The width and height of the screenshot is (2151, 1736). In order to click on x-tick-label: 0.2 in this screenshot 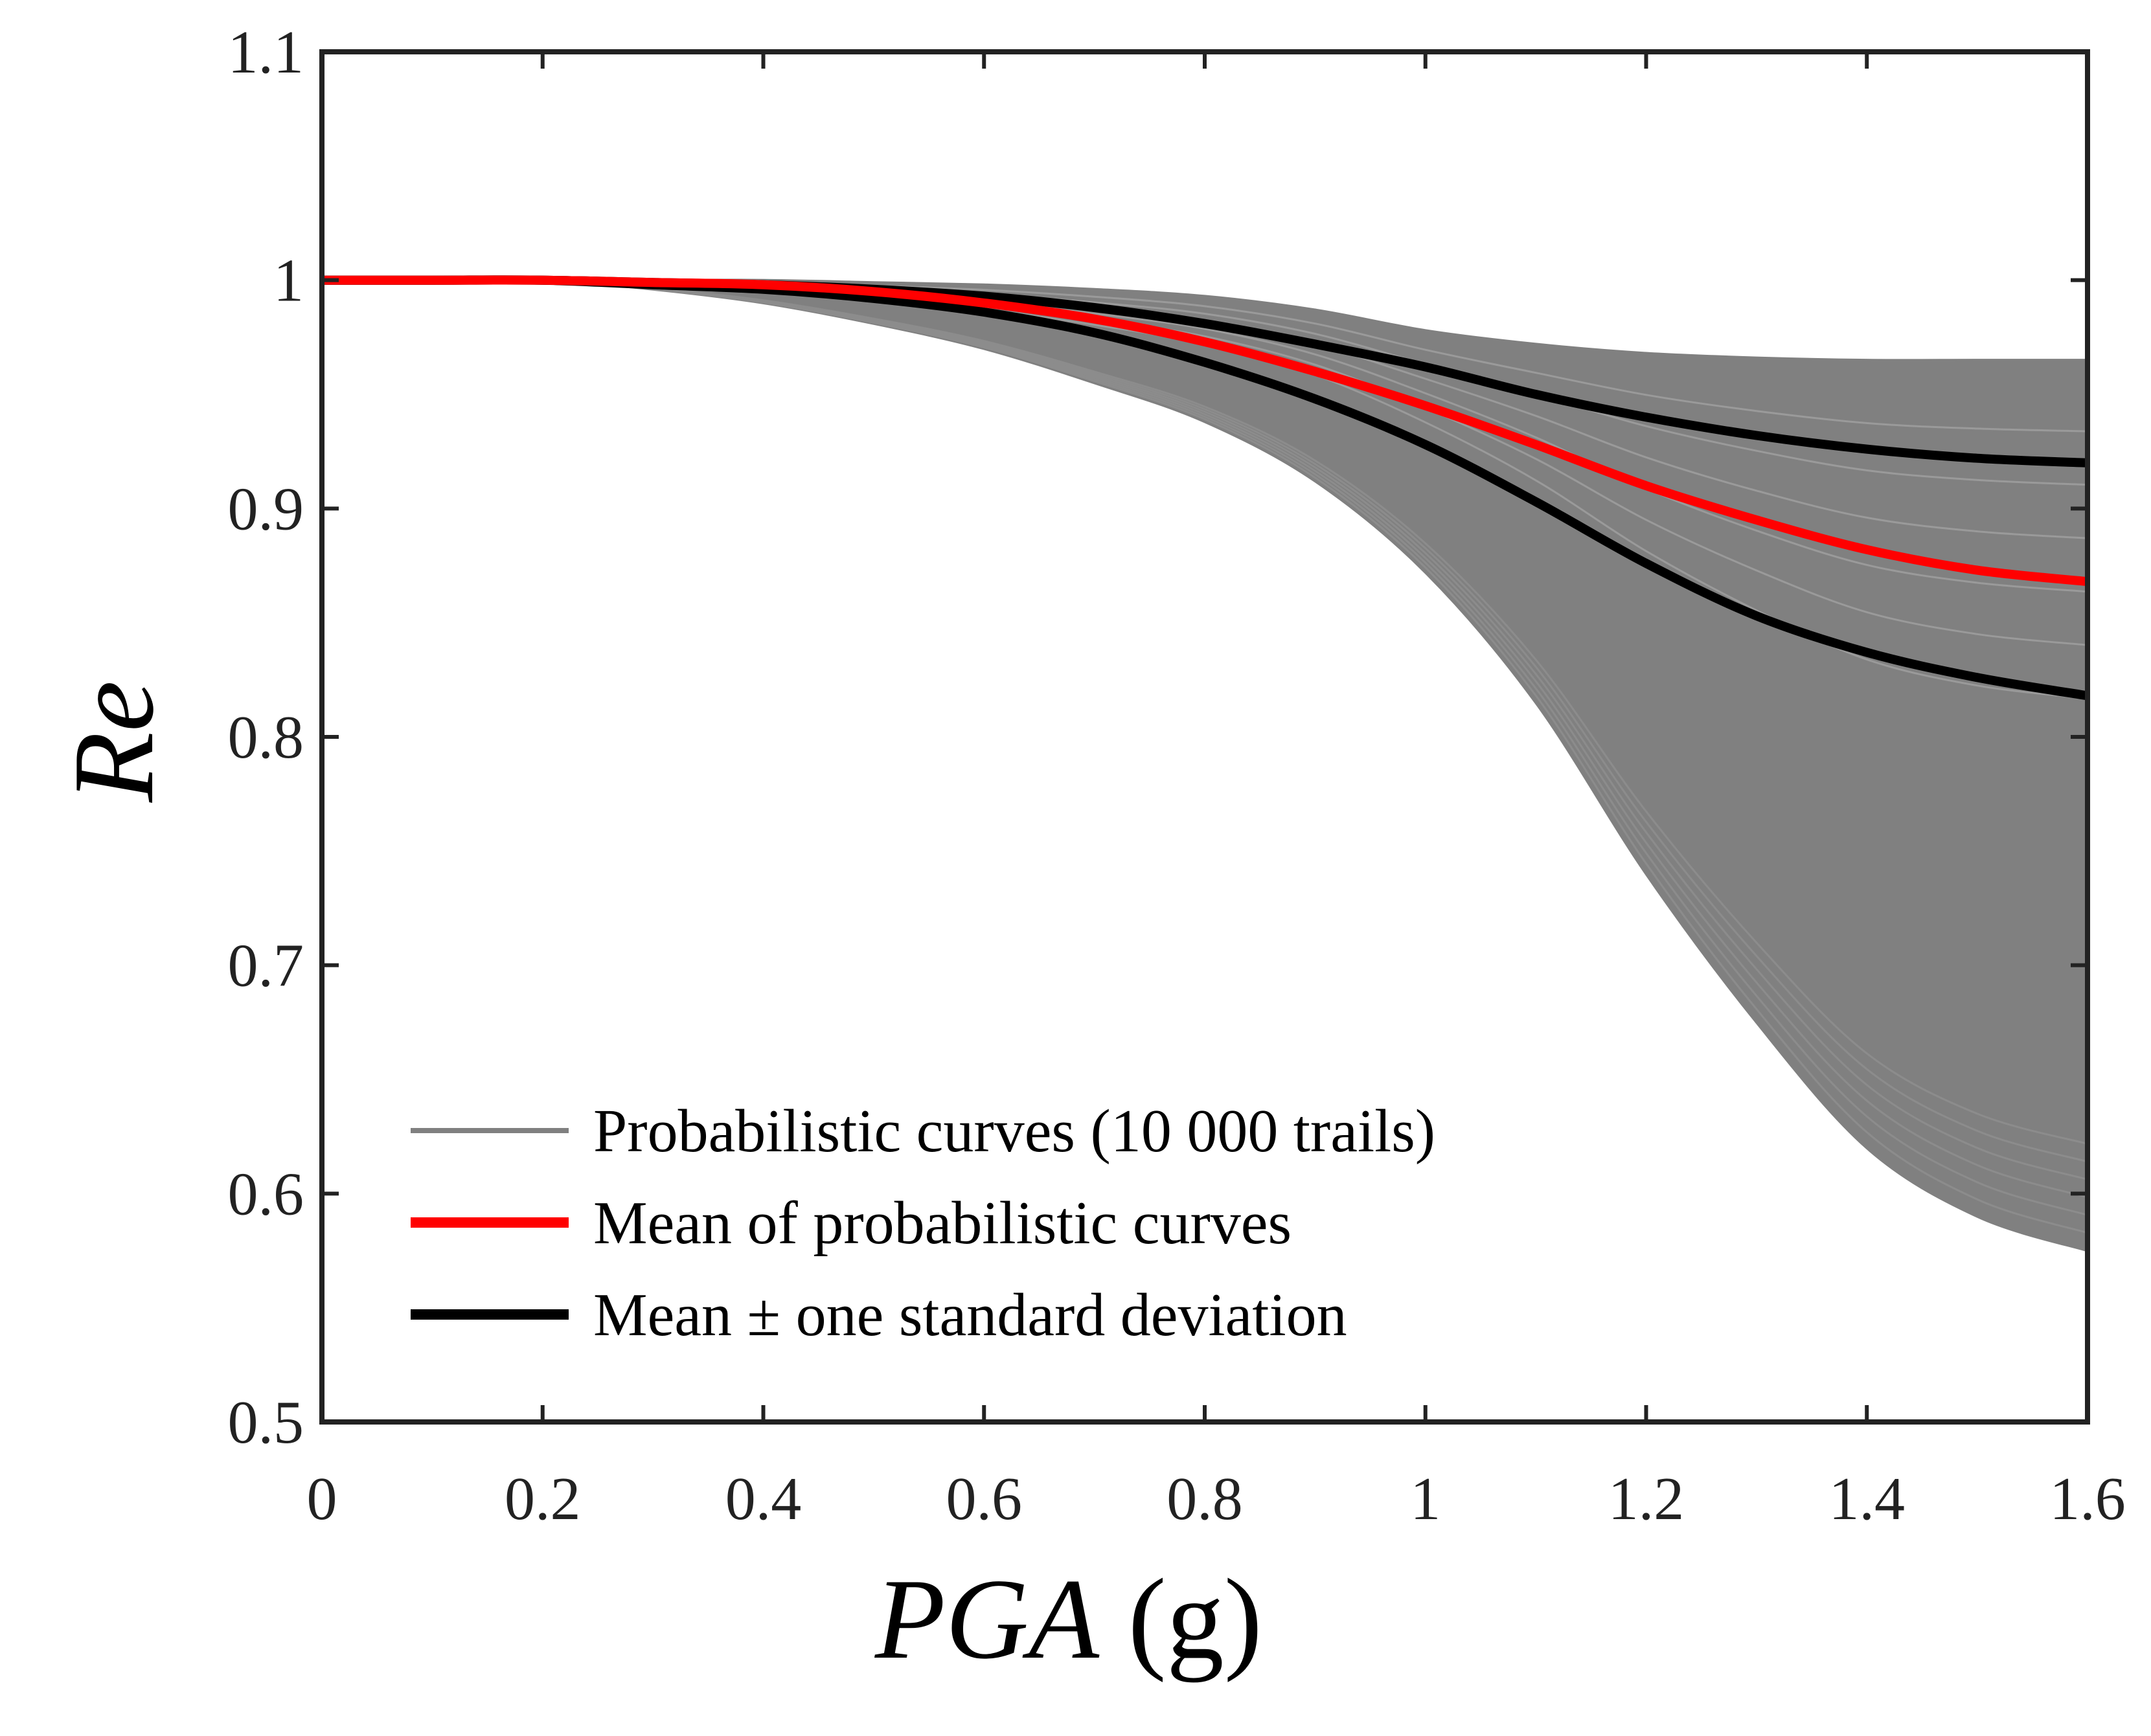, I will do `click(543, 1499)`.